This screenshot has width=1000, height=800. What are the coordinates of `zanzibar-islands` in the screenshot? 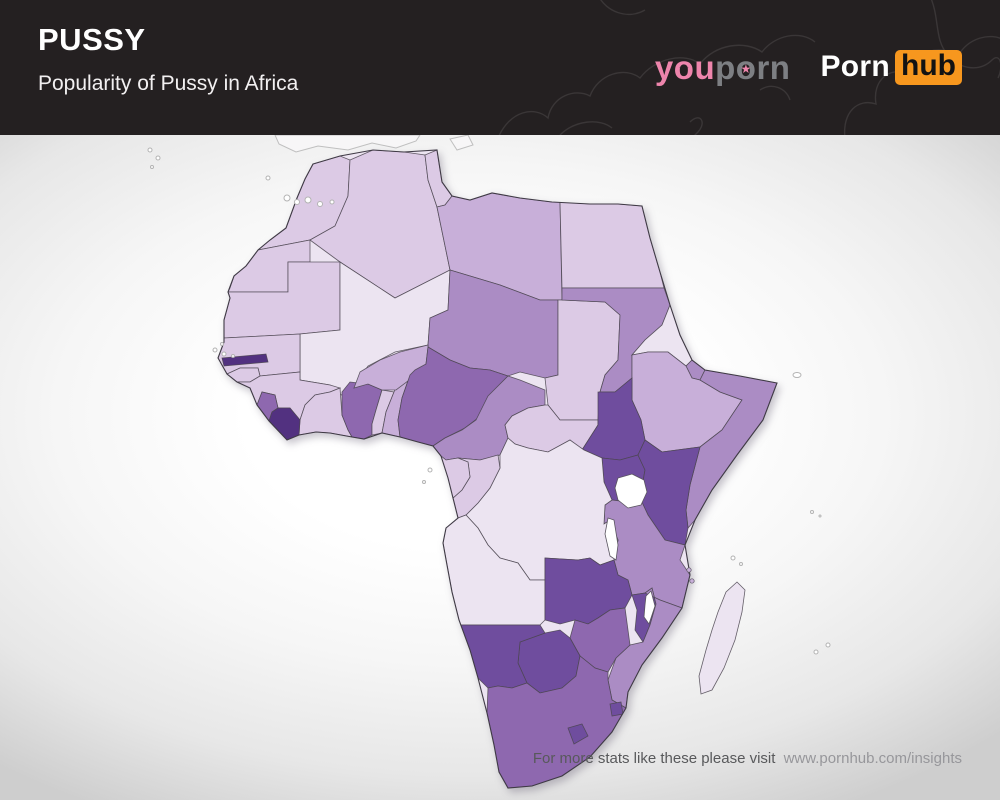 It's located at (690, 575).